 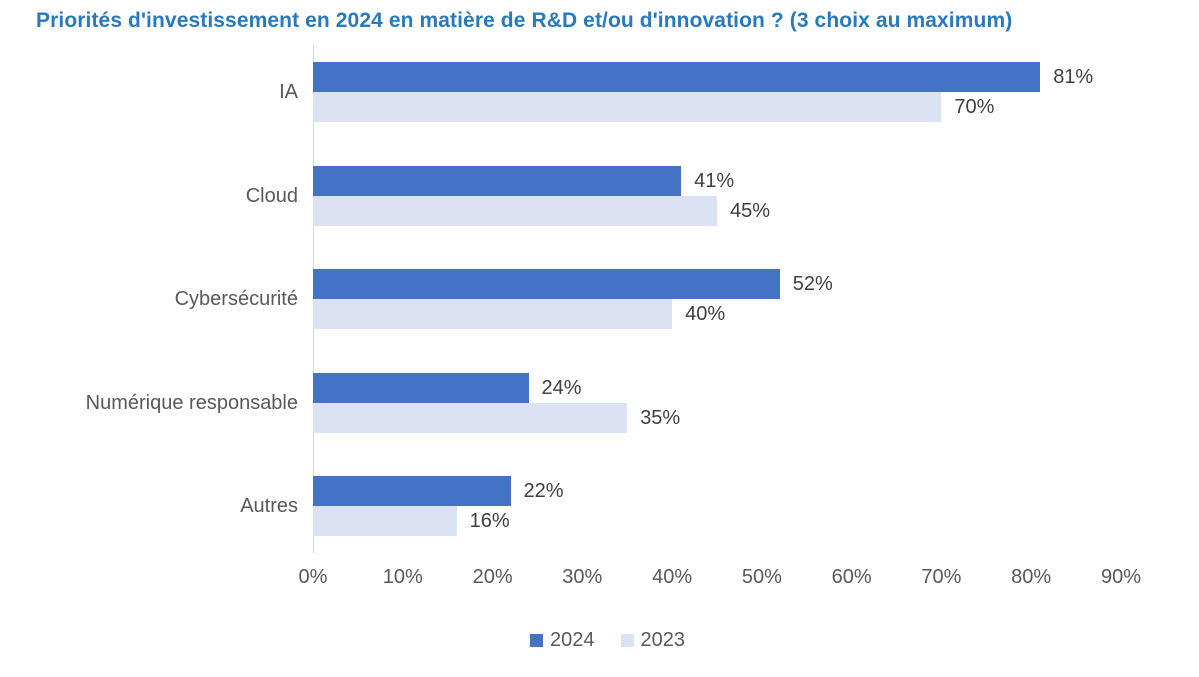 What do you see at coordinates (1073, 77) in the screenshot?
I see `value-label-2024-ia: 81%` at bounding box center [1073, 77].